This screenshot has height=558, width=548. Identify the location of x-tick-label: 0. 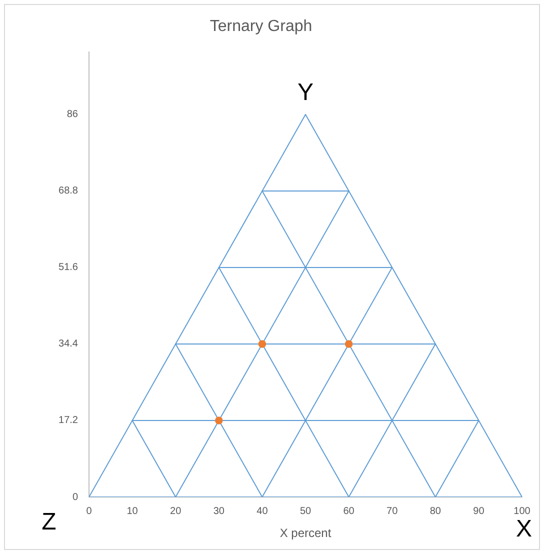
(89, 511).